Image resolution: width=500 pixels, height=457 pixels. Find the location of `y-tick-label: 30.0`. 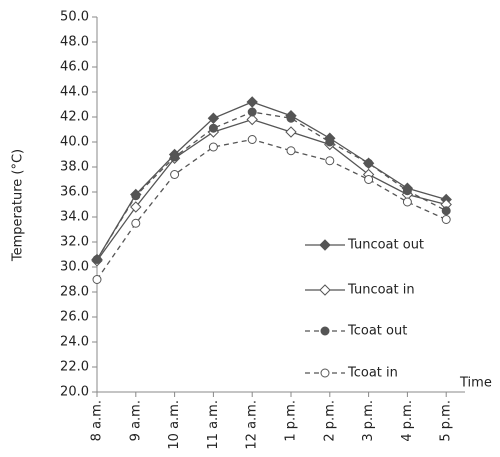

y-tick-label: 30.0 is located at coordinates (74, 267).